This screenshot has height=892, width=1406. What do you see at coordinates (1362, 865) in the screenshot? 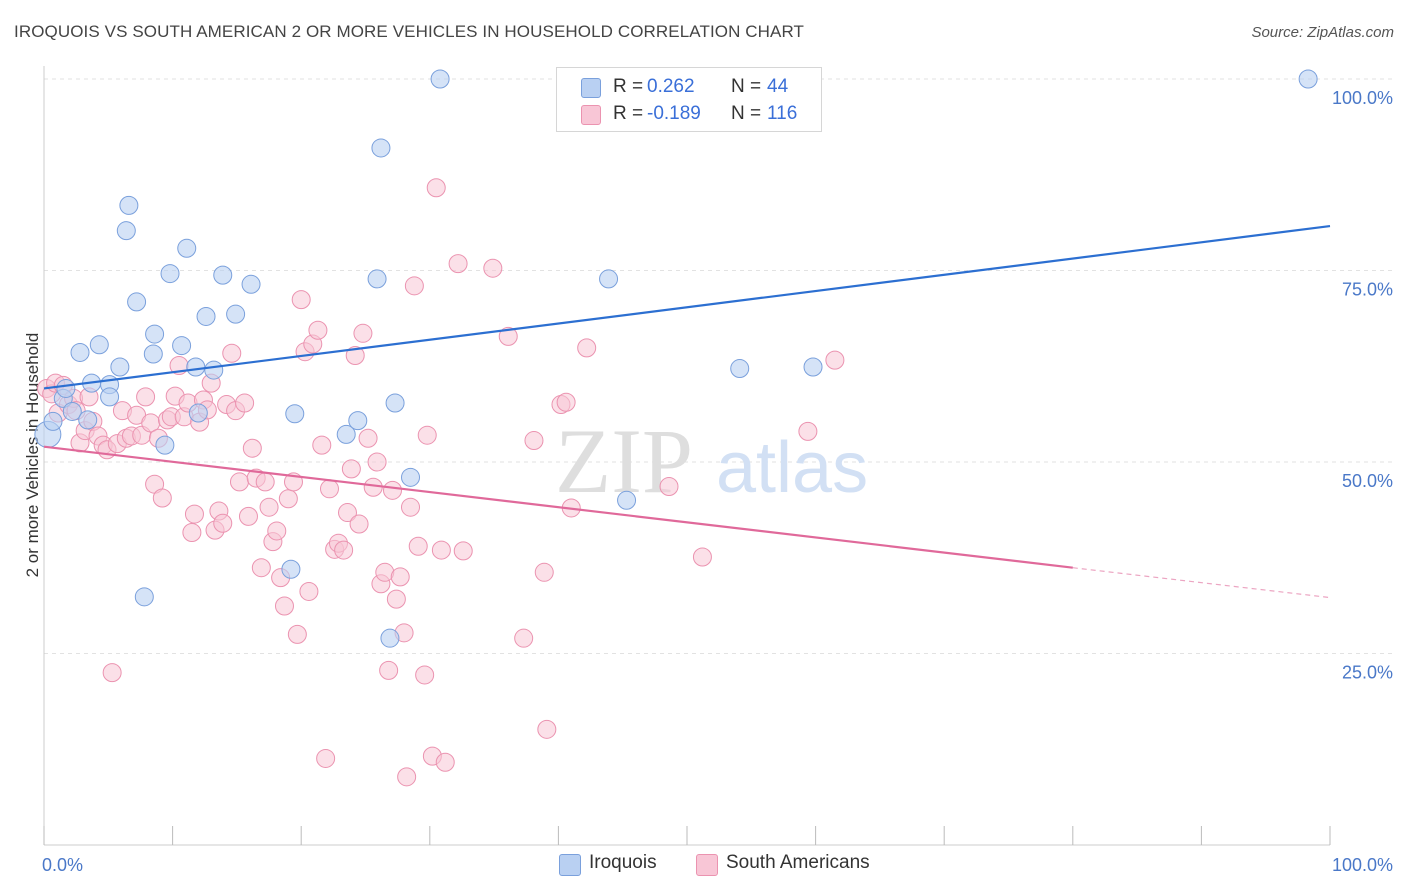
I see `x-tick-label-max: 100.0%` at bounding box center [1362, 865].